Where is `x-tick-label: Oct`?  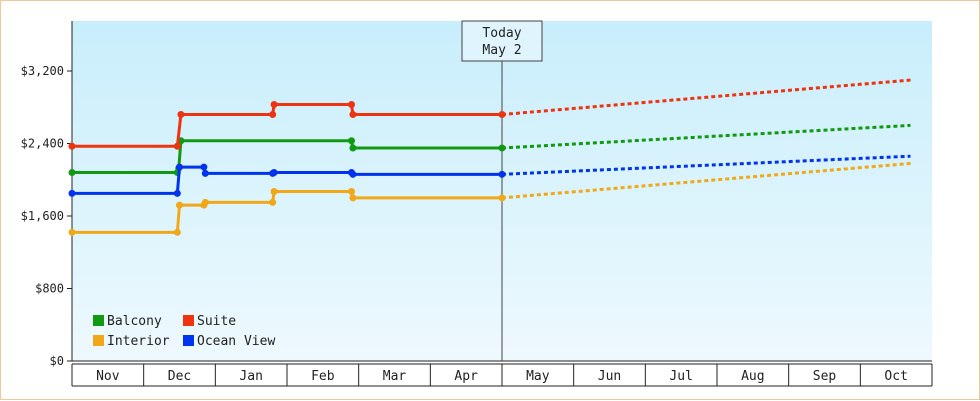
x-tick-label: Oct is located at coordinates (895, 376).